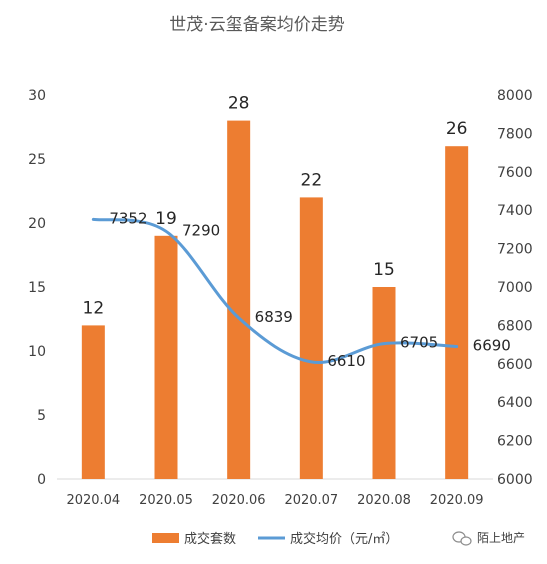 This screenshot has height=564, width=547. Describe the element at coordinates (239, 500) in the screenshot. I see `x-tick-label: 2020.06` at that location.